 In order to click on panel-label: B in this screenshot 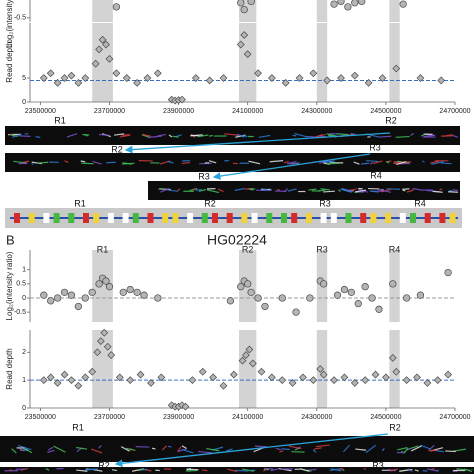, I will do `click(10, 239)`.